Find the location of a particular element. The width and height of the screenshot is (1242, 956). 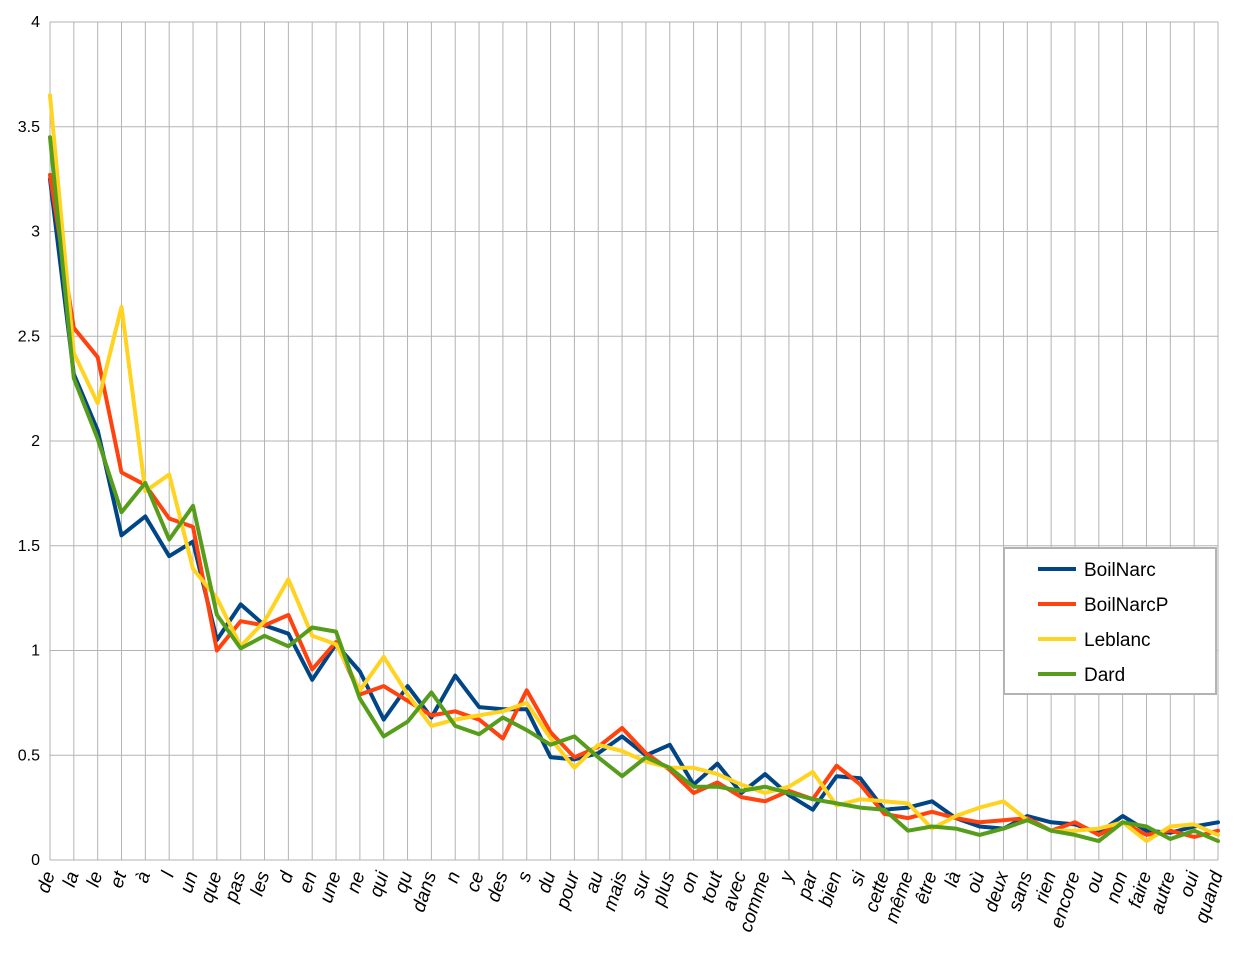

x-tick-label: l is located at coordinates (169, 873).